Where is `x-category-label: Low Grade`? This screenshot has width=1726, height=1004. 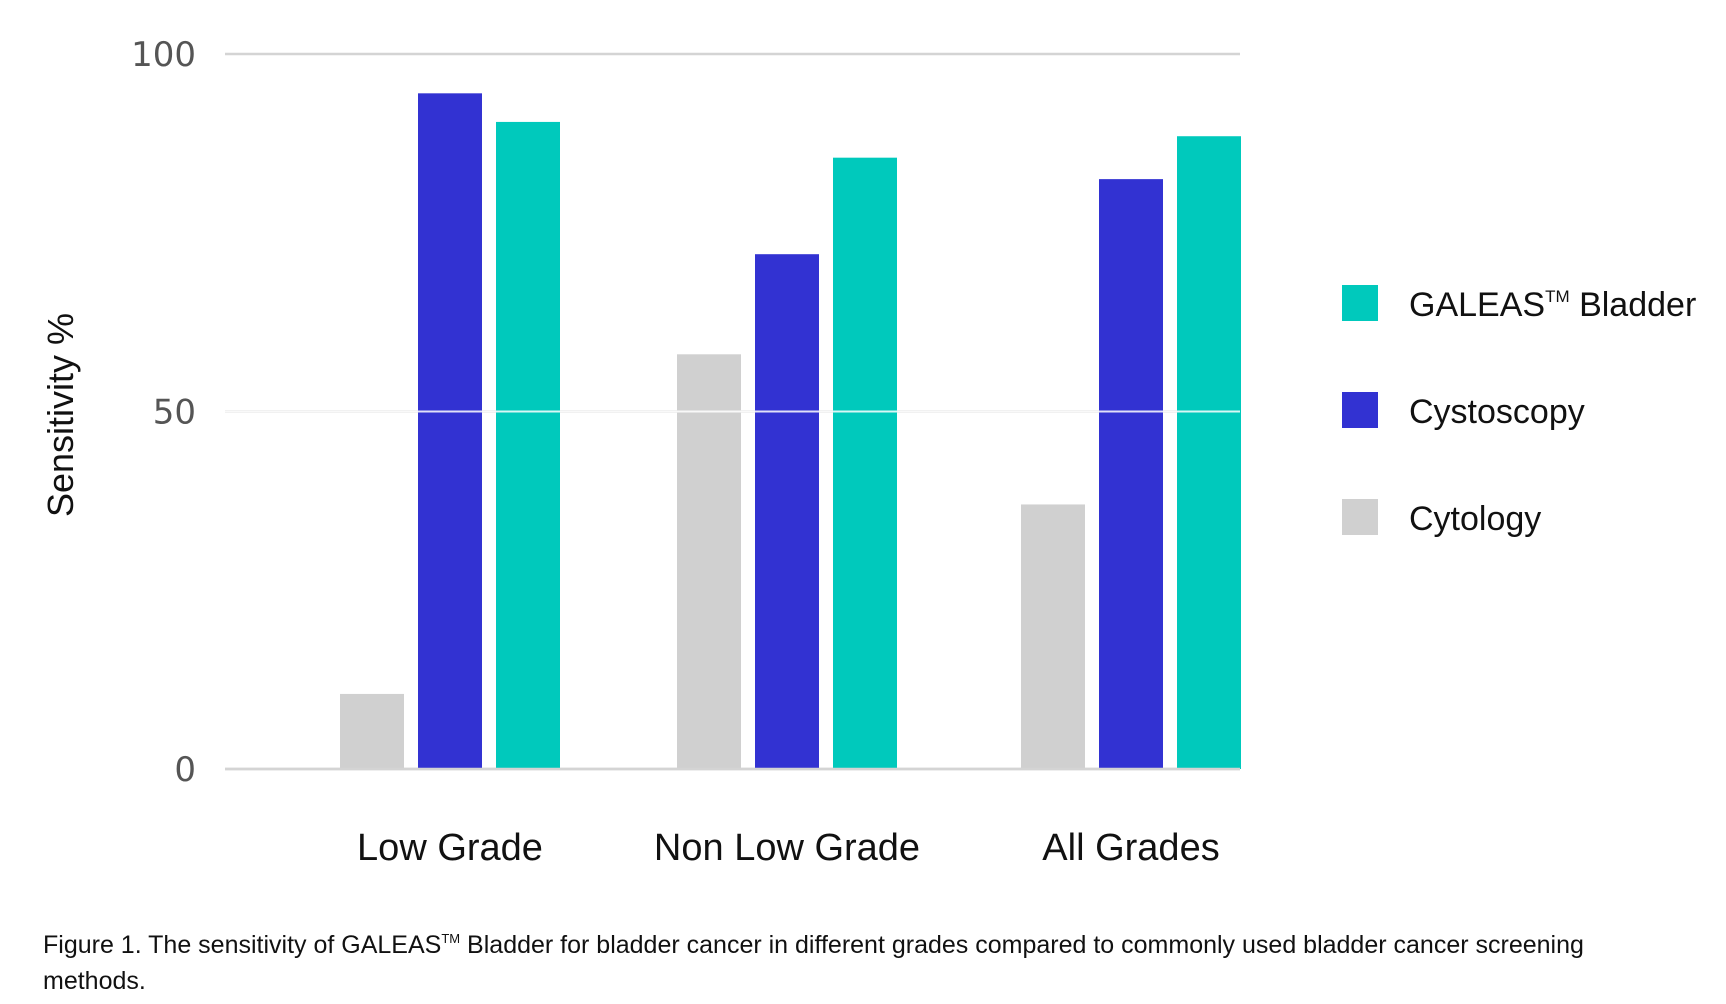
x-category-label: Low Grade is located at coordinates (450, 848).